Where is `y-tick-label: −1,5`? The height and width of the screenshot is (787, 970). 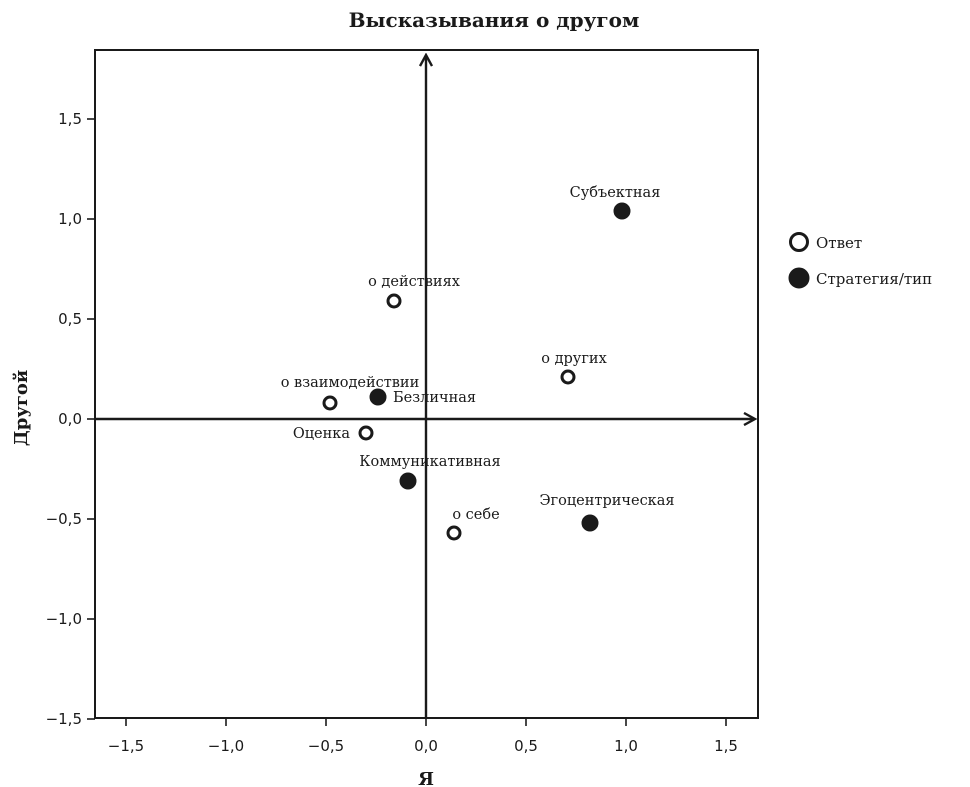
y-tick-label: −1,5 is located at coordinates (64, 719).